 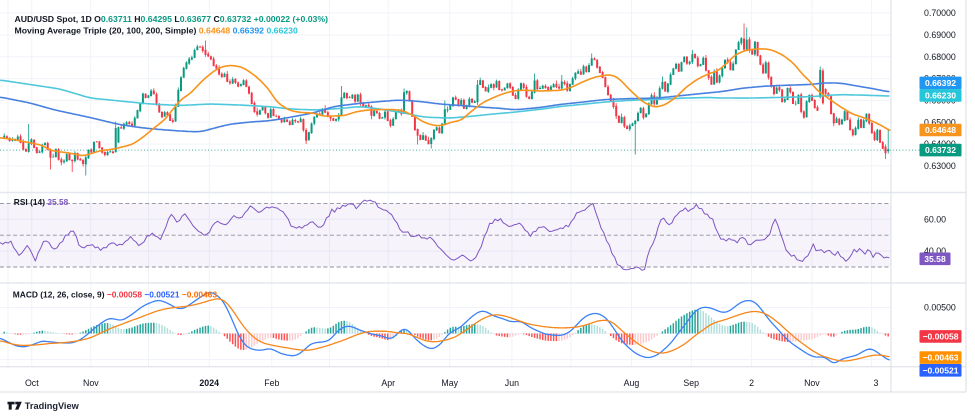 I want to click on svg-text: TradingView, so click(x=52, y=406).